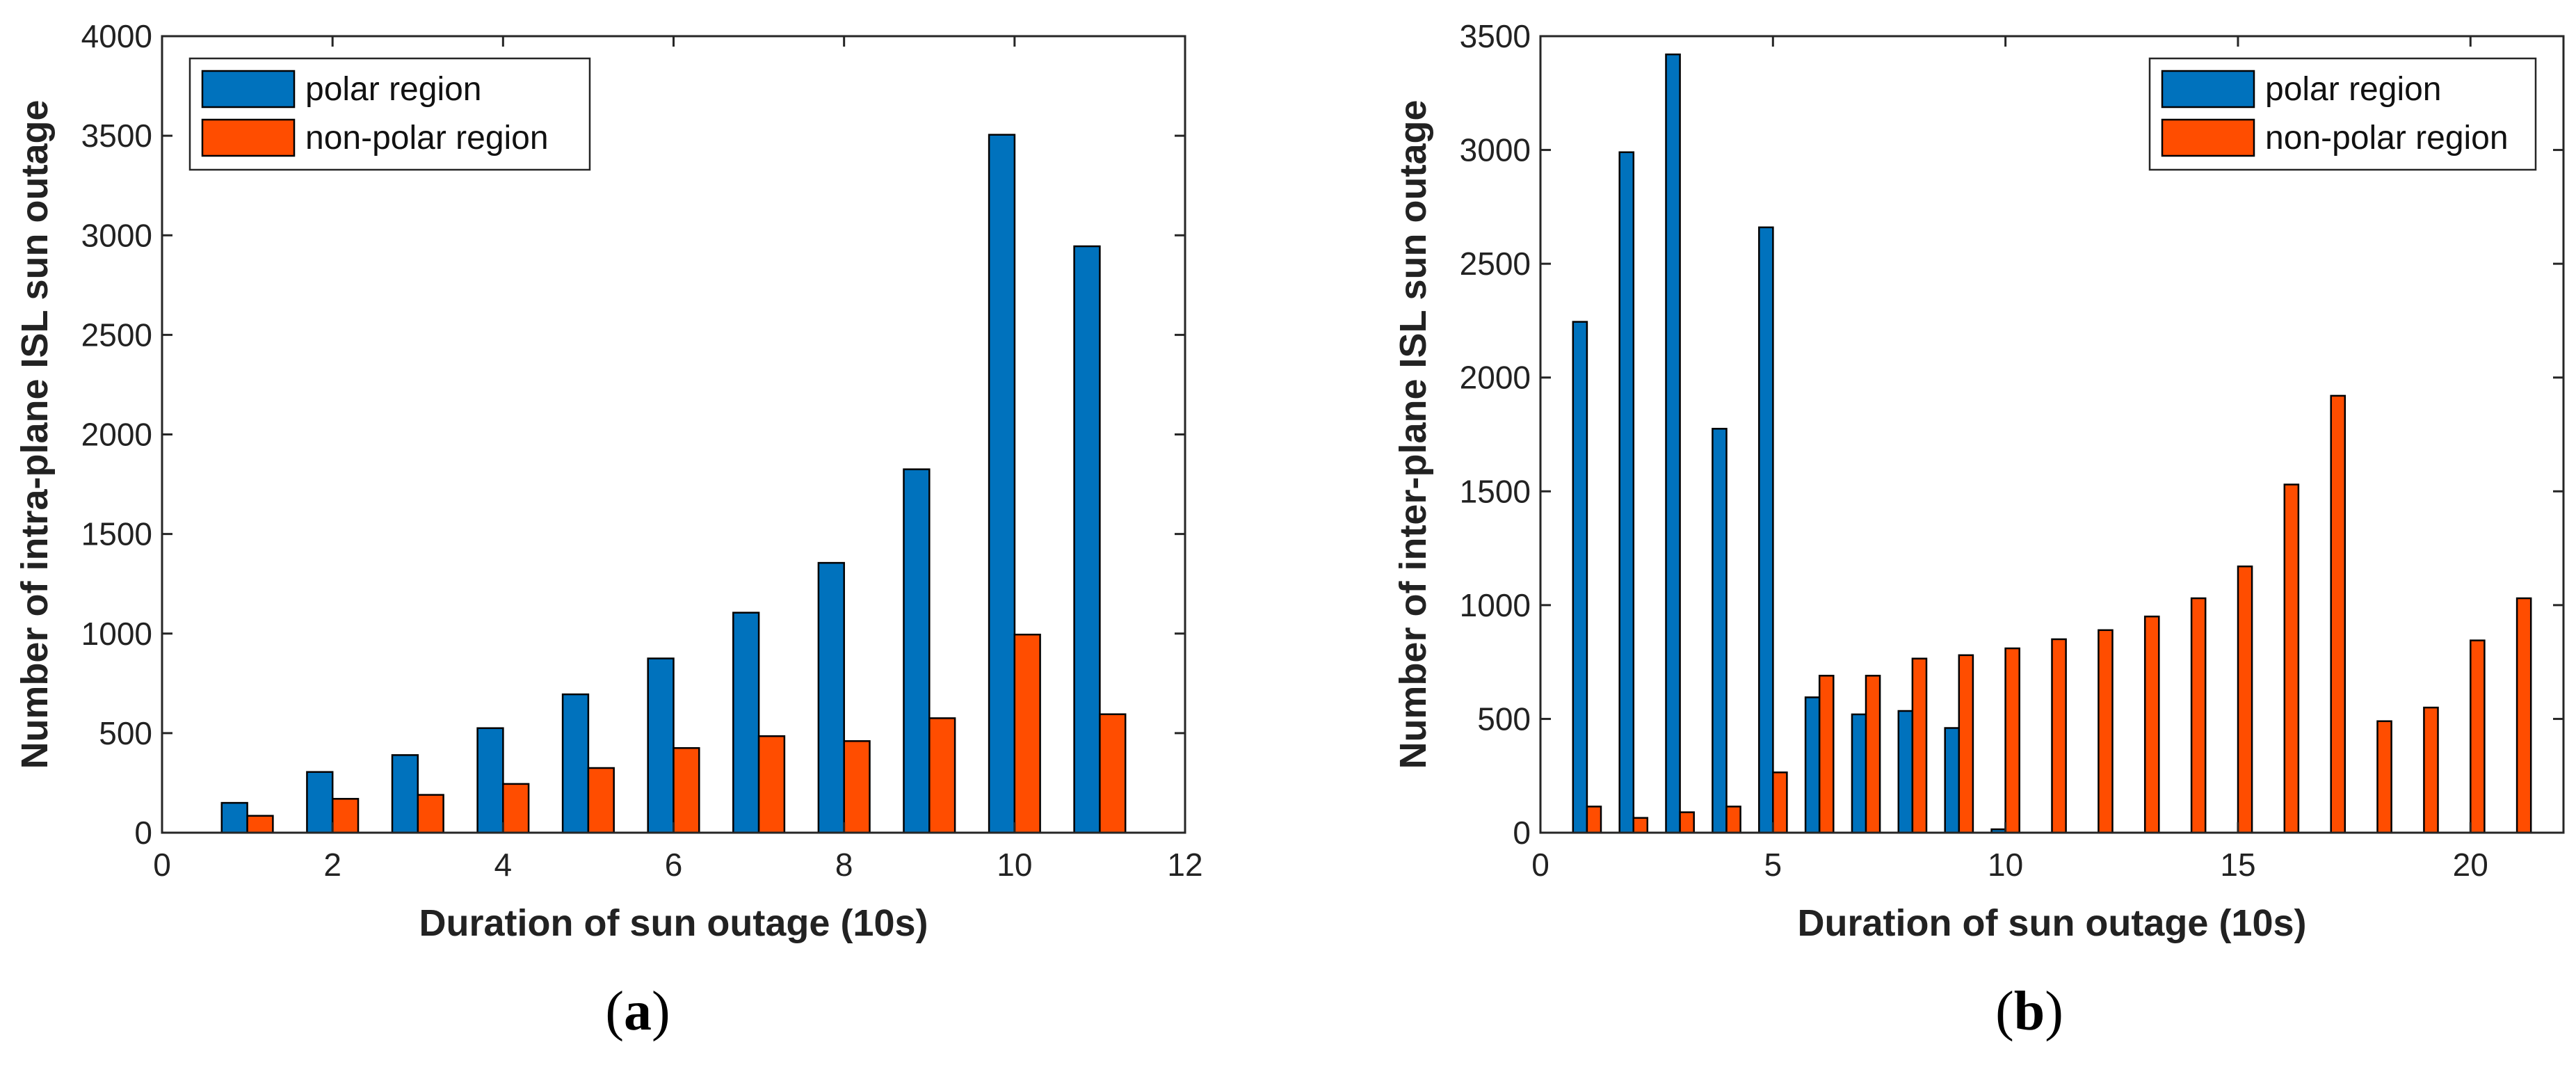 The width and height of the screenshot is (2576, 1072). I want to click on x-tick-label: 15, so click(2237, 865).